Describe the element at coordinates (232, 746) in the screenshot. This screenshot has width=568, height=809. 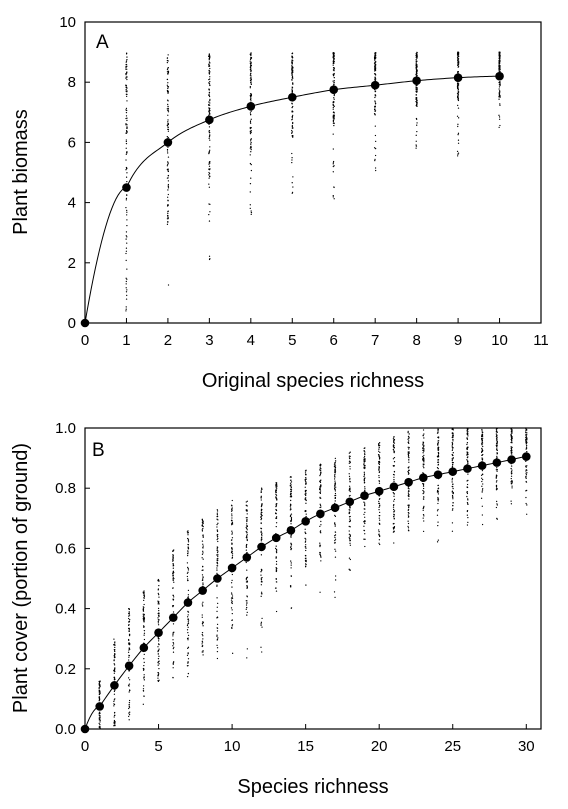
I see `panel-b-x-tick-label: 10` at that location.